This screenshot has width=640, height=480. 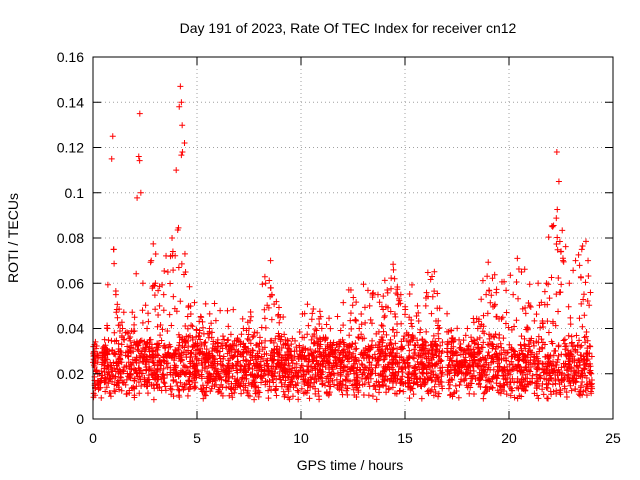 I want to click on y-tick-label: 0.14, so click(x=70, y=102).